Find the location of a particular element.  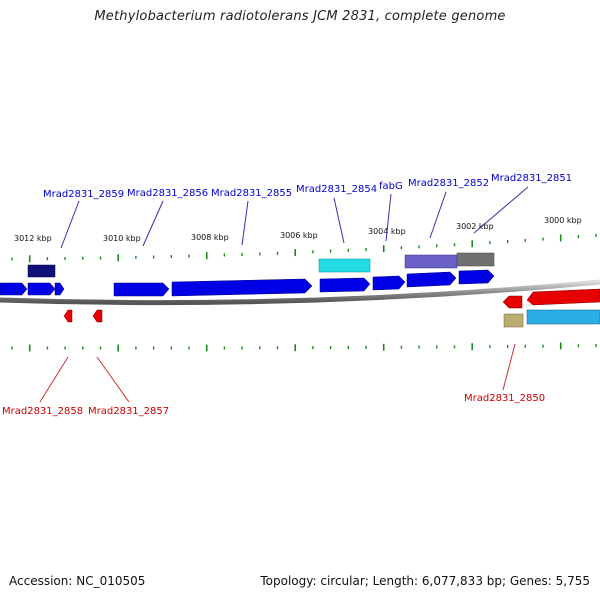

feature-boxes is located at coordinates (313, 290).